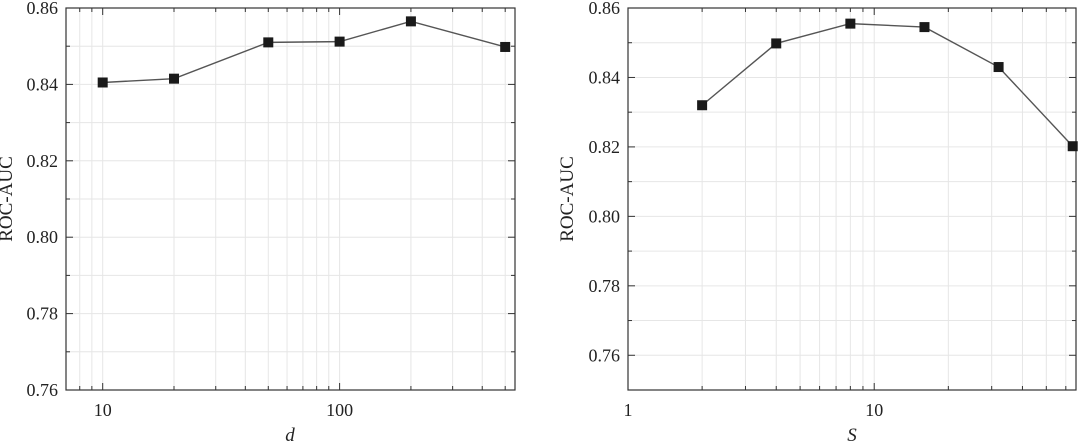  What do you see at coordinates (290, 434) in the screenshot?
I see `x-axis-label: d` at bounding box center [290, 434].